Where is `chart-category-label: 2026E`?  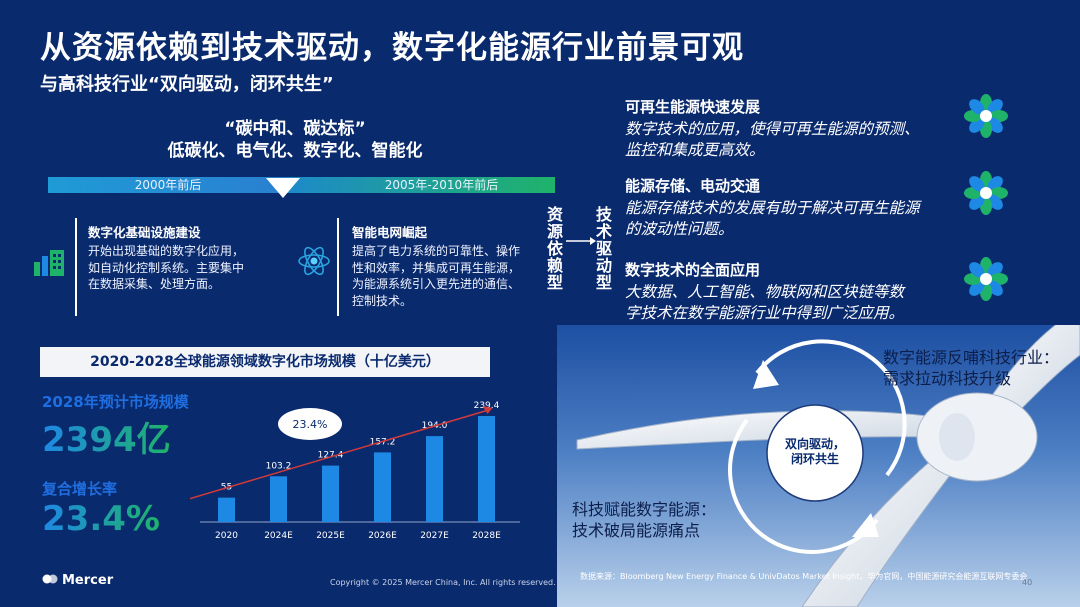 chart-category-label: 2026E is located at coordinates (382, 536).